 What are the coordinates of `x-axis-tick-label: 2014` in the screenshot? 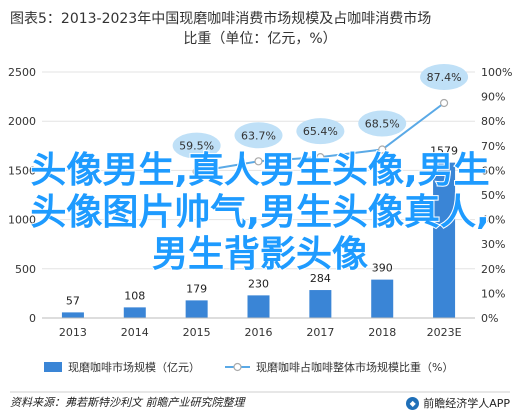 It's located at (135, 332).